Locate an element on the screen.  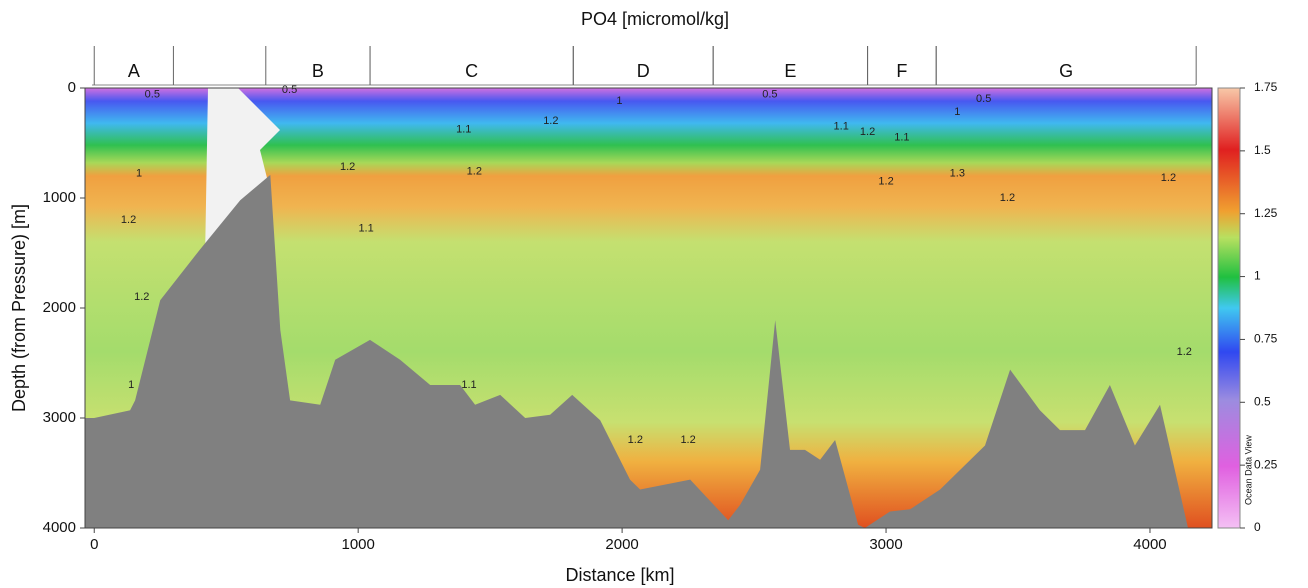
x-tick-label: 4000 is located at coordinates (1149, 544).